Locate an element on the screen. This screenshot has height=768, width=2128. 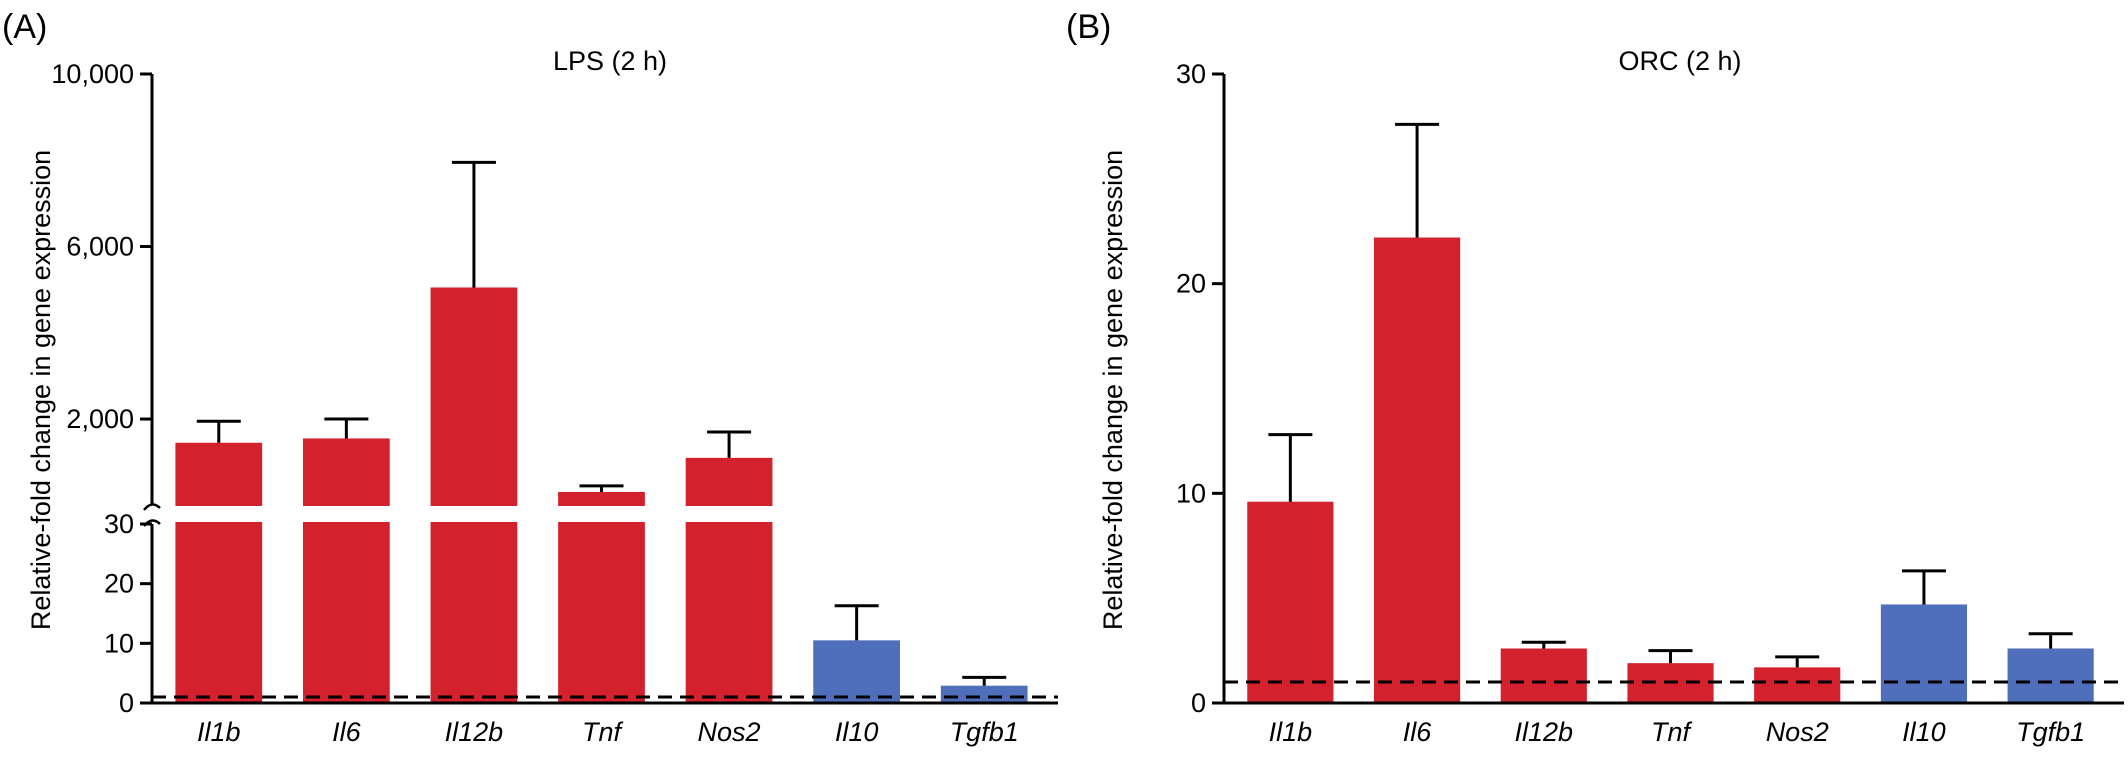
panel-b-y-tick-label-0: 0 is located at coordinates (1198, 703).